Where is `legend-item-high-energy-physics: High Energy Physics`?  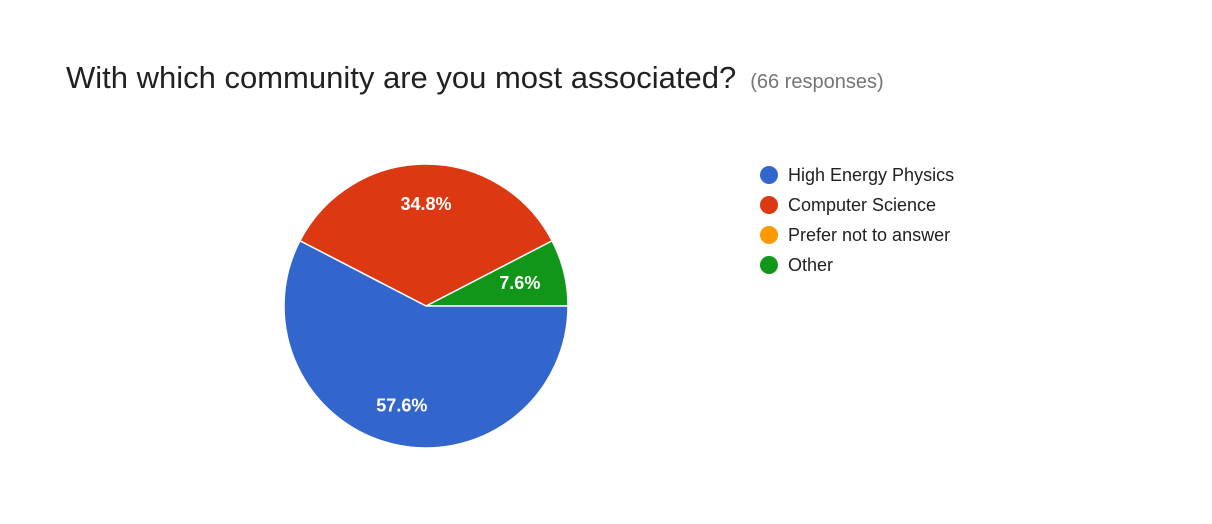 legend-item-high-energy-physics: High Energy Physics is located at coordinates (857, 175).